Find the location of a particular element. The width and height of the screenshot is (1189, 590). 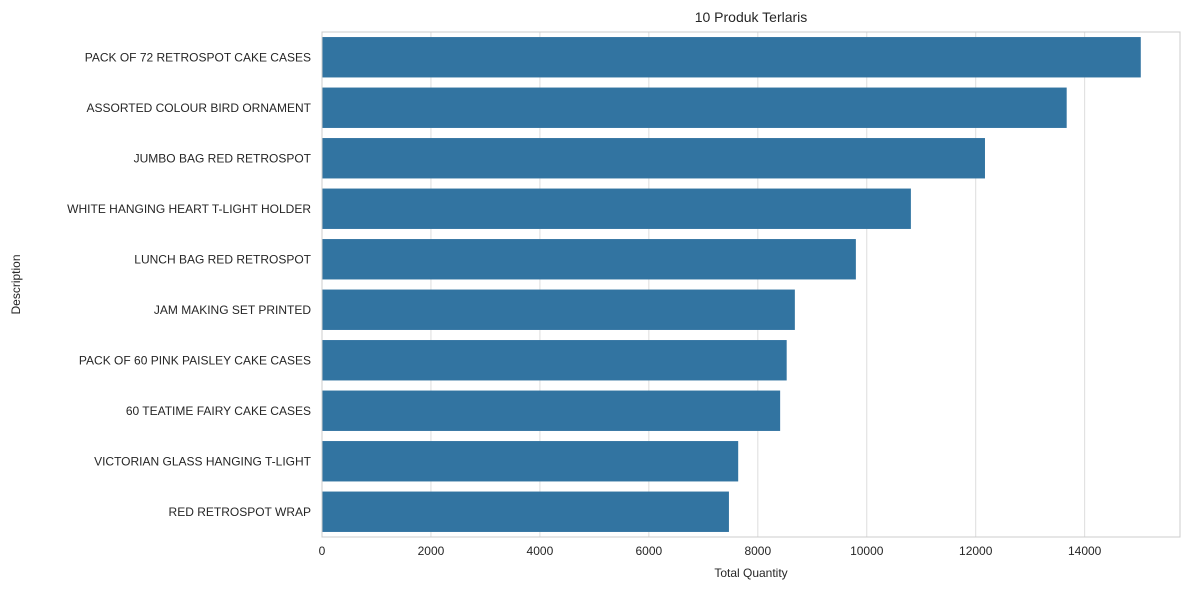

category-label: PACK OF 60 PINK PAISLEY CAKE CASES is located at coordinates (195, 360).